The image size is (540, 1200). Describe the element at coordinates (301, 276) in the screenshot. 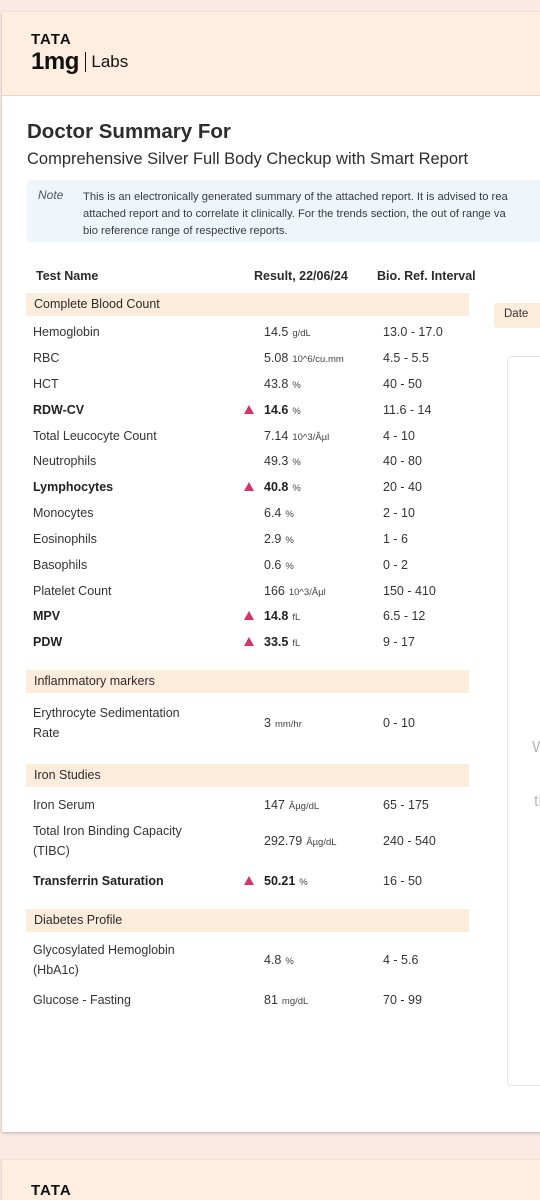

I see `header-result: Result, 22/06/24` at that location.